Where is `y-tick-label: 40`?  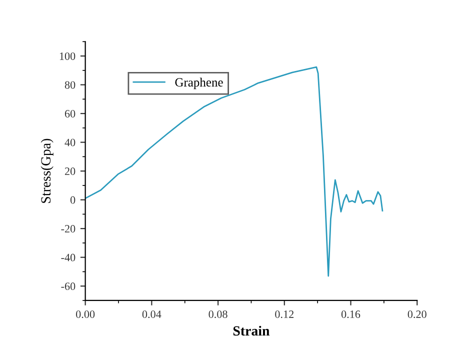
y-tick-label: 40 is located at coordinates (70, 142).